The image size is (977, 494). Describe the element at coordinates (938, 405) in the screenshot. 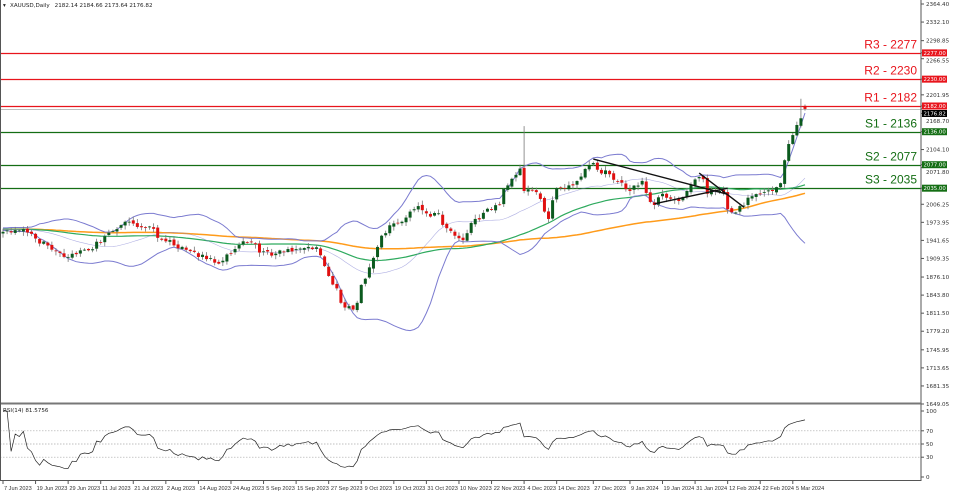

I see `price-tick-label: 1649.05` at that location.